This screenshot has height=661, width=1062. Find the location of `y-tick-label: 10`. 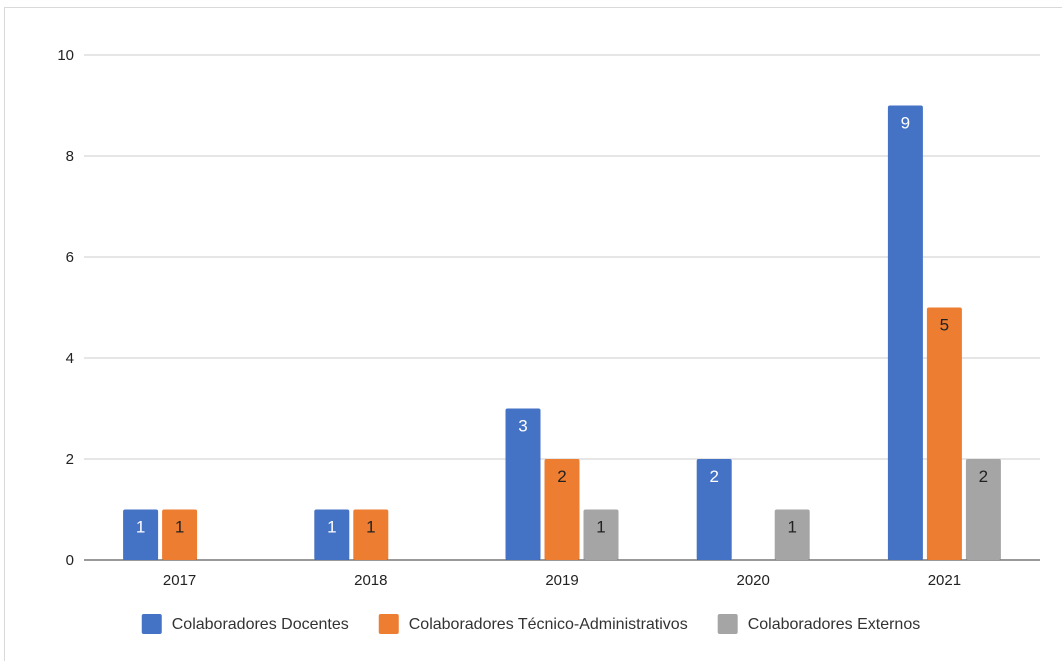

y-tick-label: 10 is located at coordinates (65, 55).